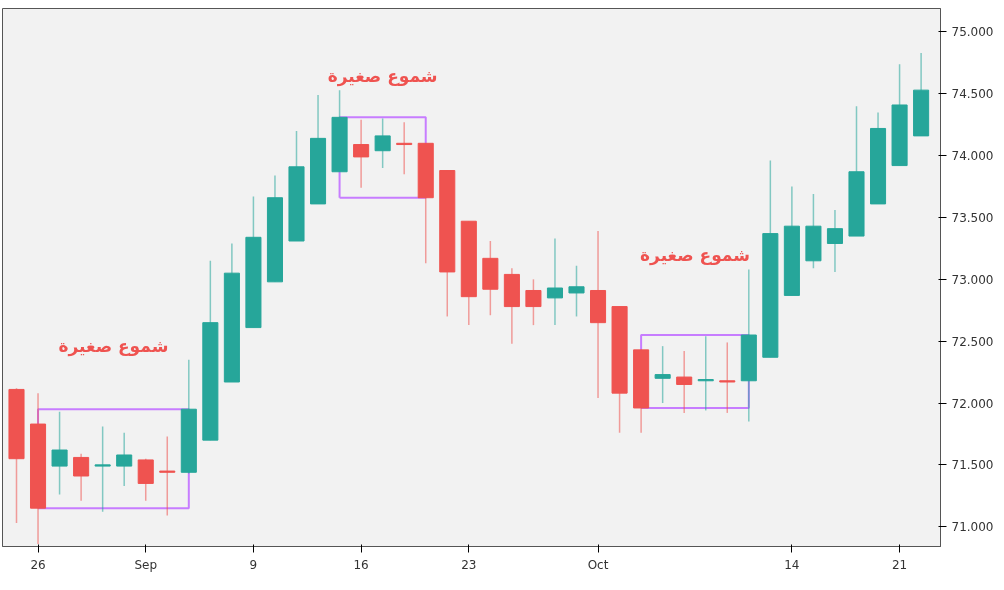 The image size is (1004, 590). What do you see at coordinates (972, 279) in the screenshot?
I see `y-tick-label: 73.000` at bounding box center [972, 279].